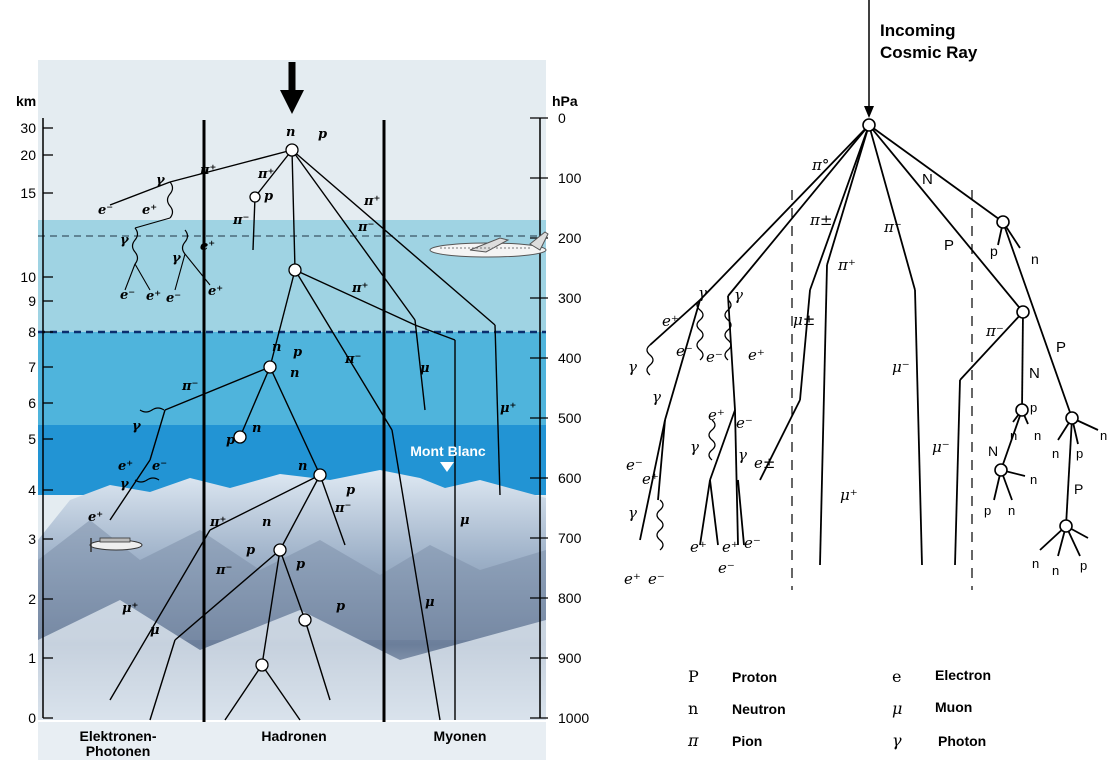  What do you see at coordinates (570, 538) in the screenshot?
I see `hpa-tick-label: 700` at bounding box center [570, 538].